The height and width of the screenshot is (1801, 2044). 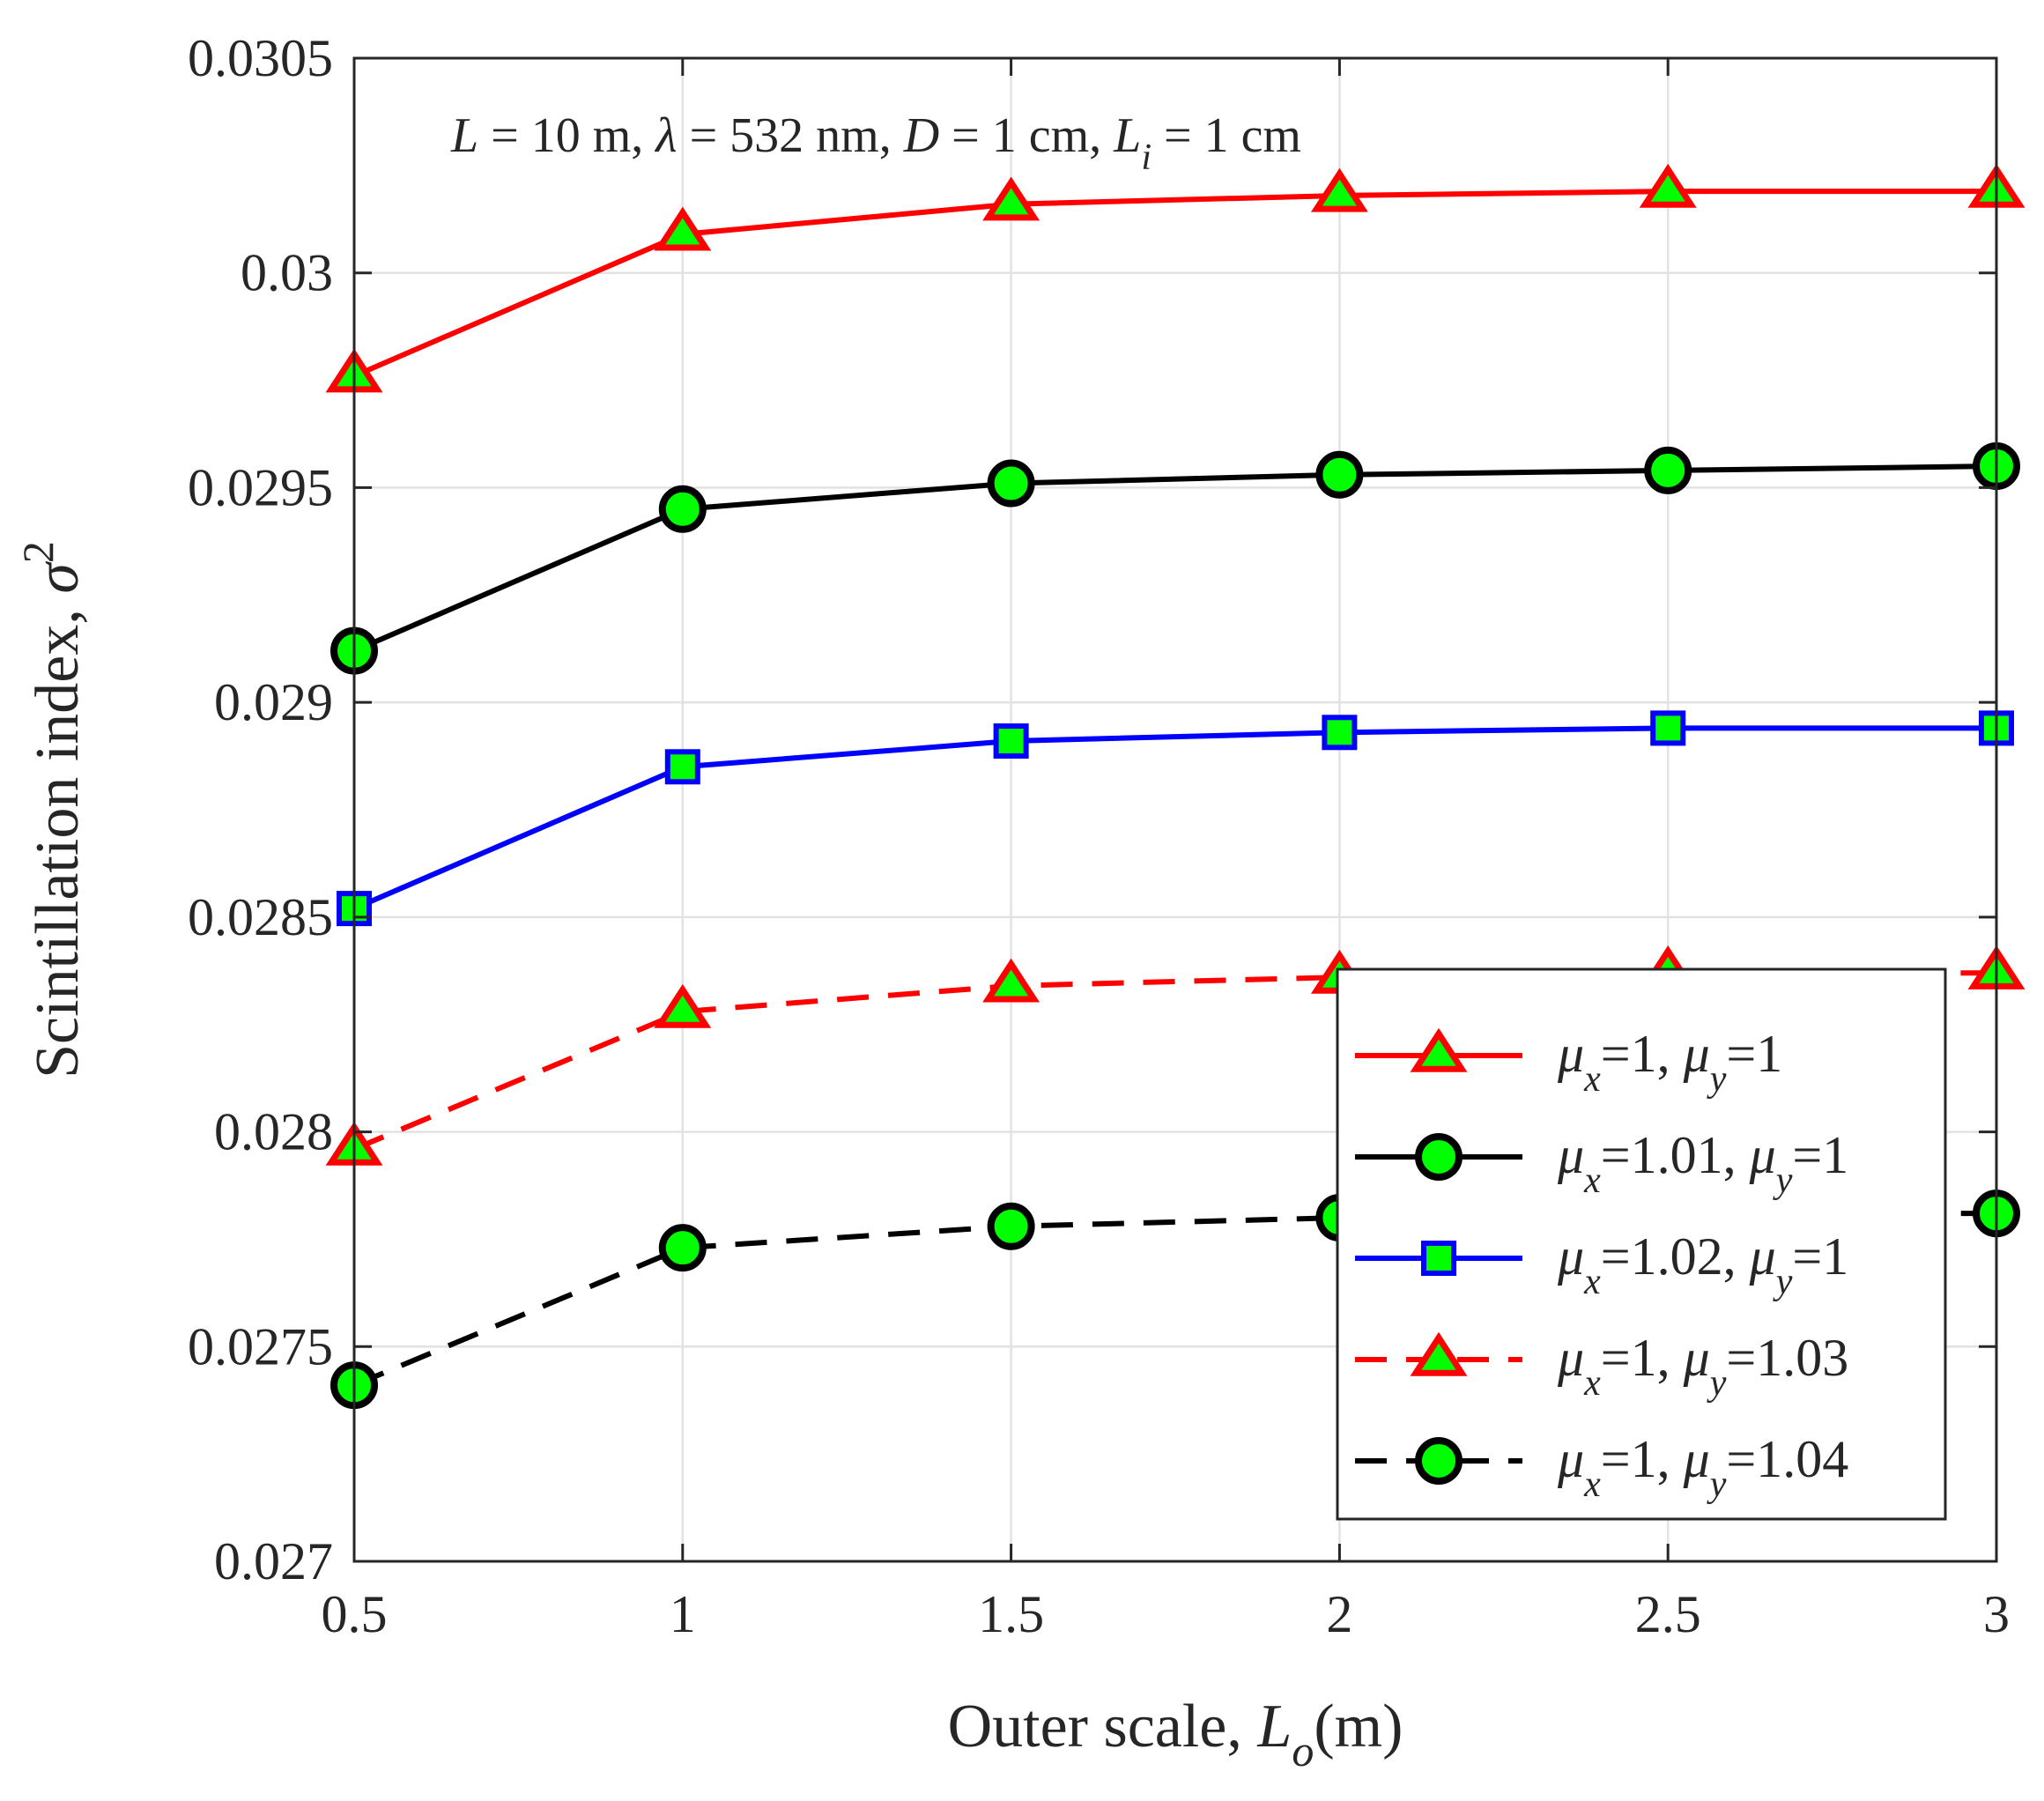 What do you see at coordinates (355, 1614) in the screenshot?
I see `x-tick-label: 0.5` at bounding box center [355, 1614].